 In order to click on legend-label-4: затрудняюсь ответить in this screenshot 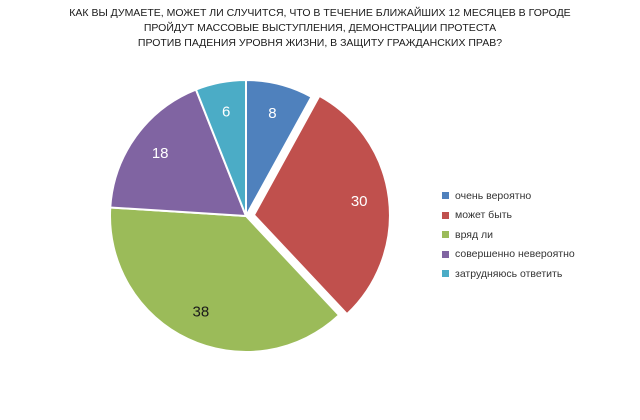, I will do `click(509, 273)`.